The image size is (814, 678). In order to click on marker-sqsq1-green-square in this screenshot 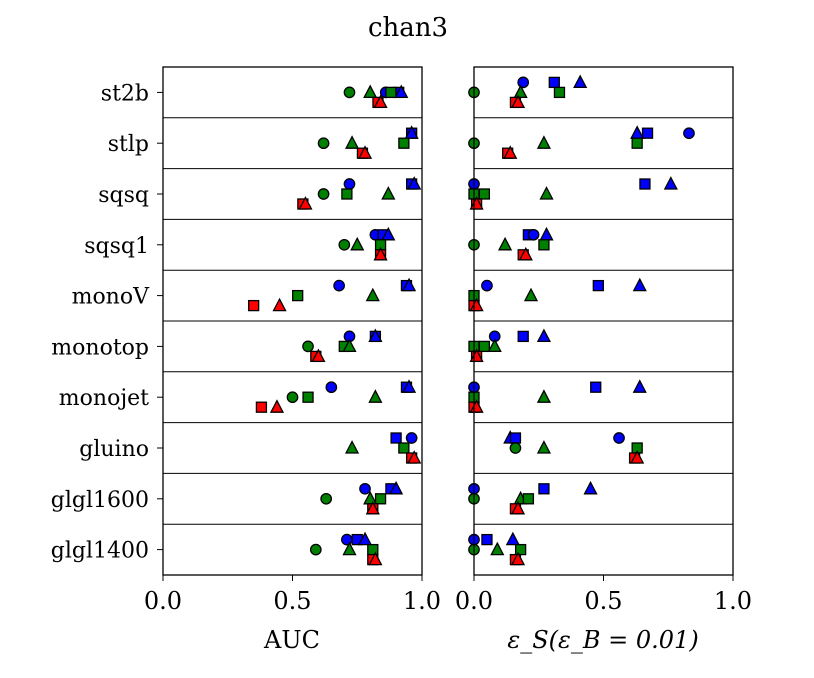, I will do `click(544, 245)`.